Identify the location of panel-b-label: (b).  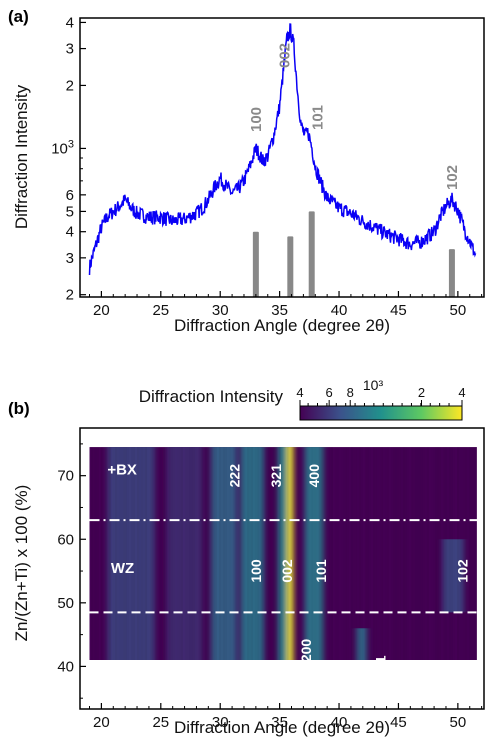
(19, 408).